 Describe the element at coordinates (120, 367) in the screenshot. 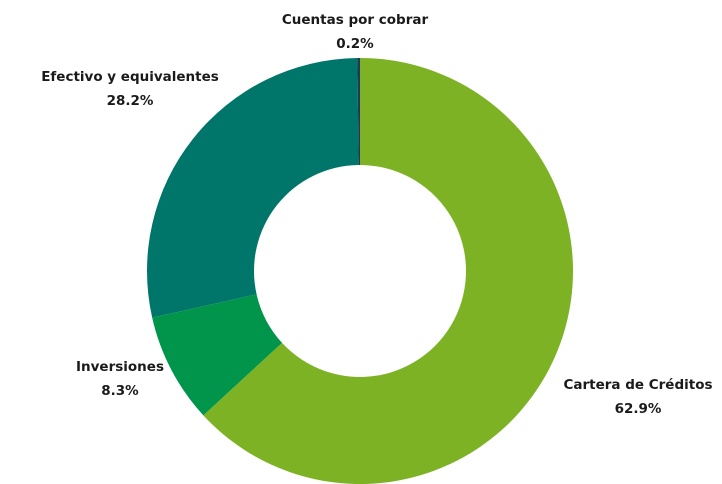

I see `slice-label: Inversiones` at that location.